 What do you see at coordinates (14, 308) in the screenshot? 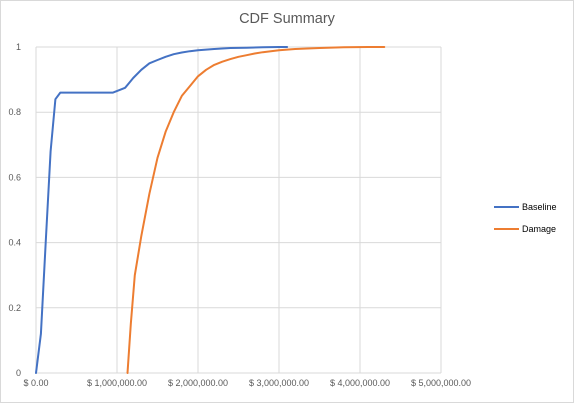
I see `y-tick-label: 0.2` at bounding box center [14, 308].